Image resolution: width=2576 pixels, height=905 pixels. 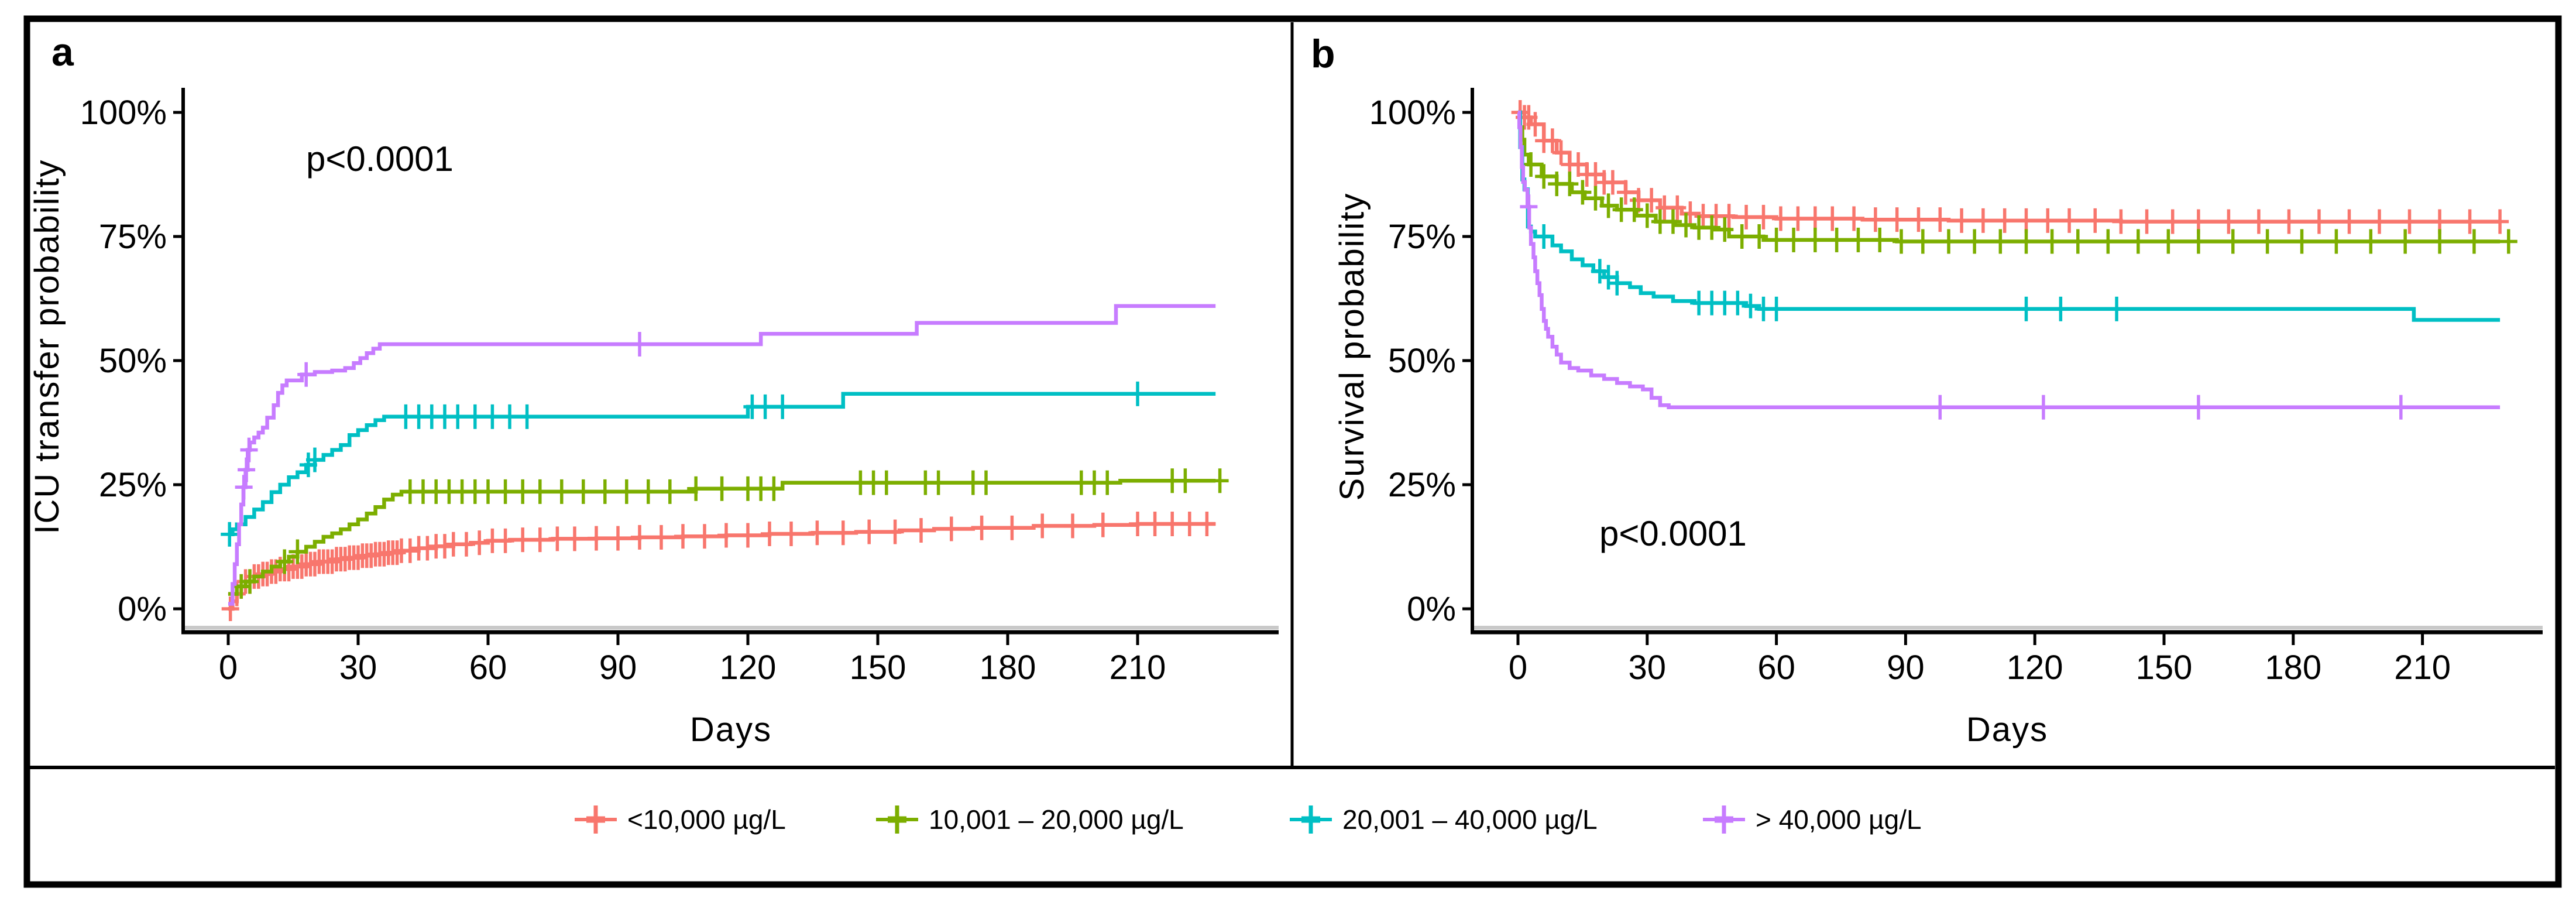 I want to click on panel-b-y-axis-title: Survival probability, so click(x=1352, y=347).